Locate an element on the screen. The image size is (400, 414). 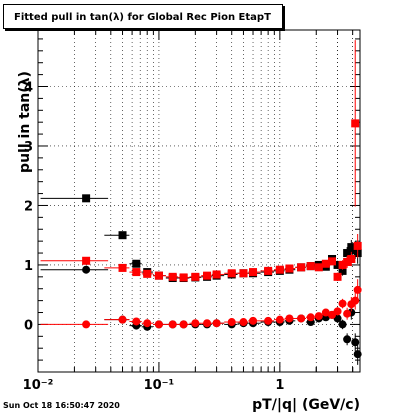
y-tick-label: 3 is located at coordinates (28, 147).